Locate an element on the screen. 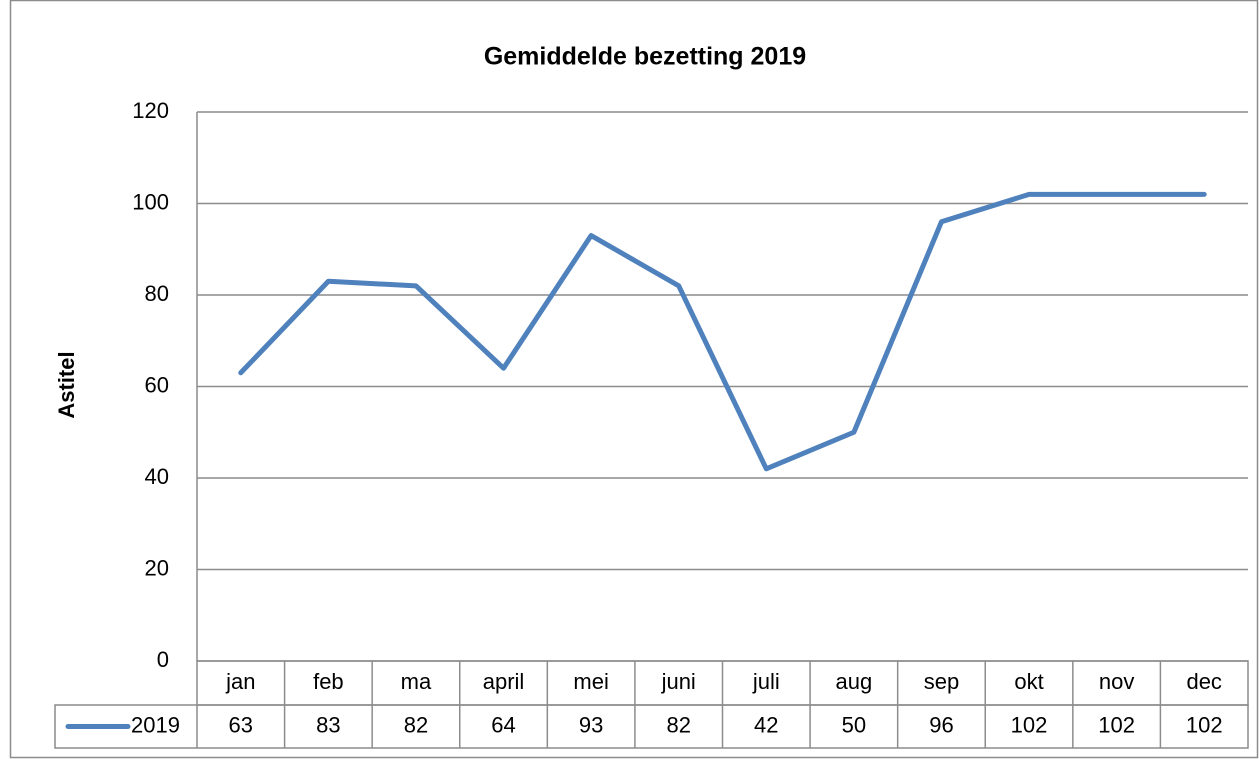  x-tick-label: nov is located at coordinates (1116, 681).